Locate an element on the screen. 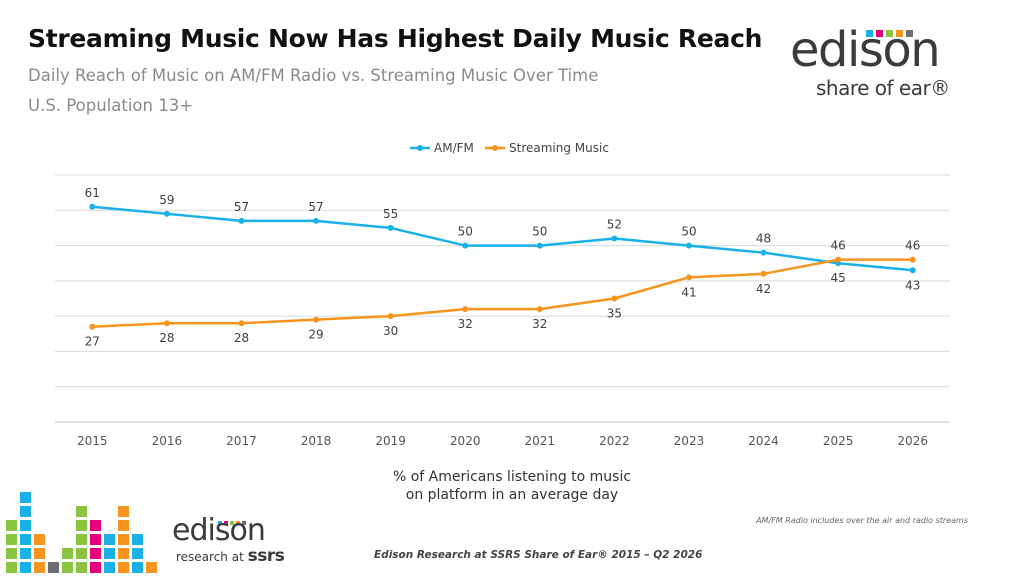  data-label: 52 is located at coordinates (614, 225).